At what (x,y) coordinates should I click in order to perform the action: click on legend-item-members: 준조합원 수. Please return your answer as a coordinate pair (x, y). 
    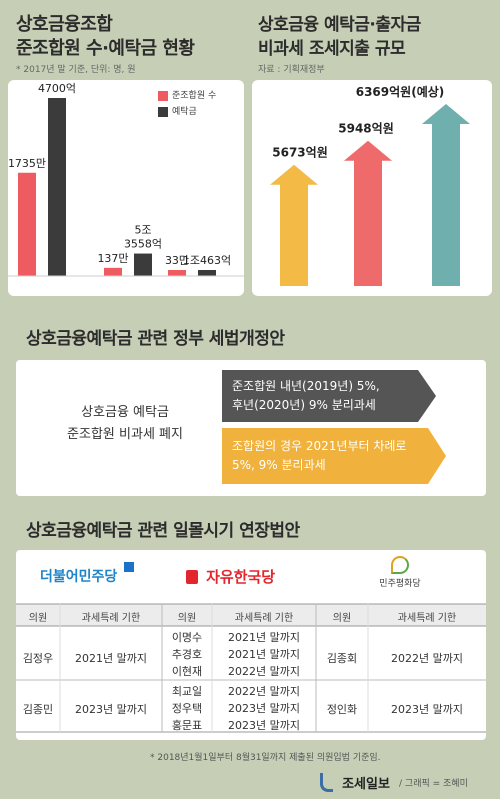
    Looking at the image, I should click on (187, 96).